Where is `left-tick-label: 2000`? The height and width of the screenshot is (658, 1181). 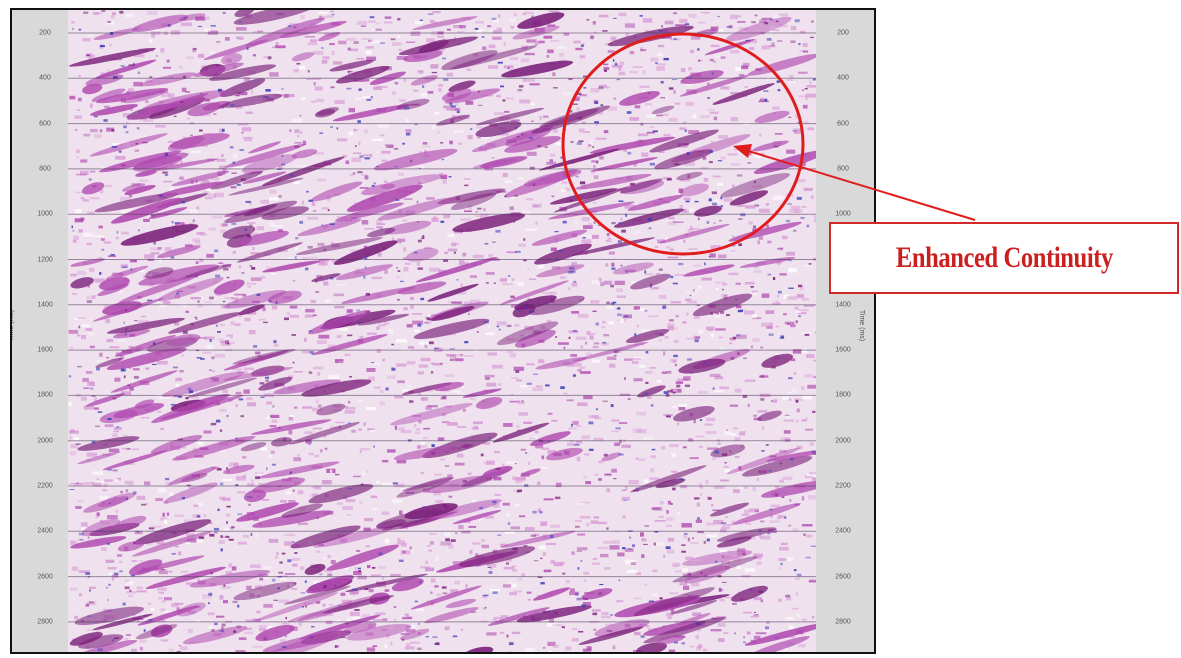 left-tick-label: 2000 is located at coordinates (45, 441).